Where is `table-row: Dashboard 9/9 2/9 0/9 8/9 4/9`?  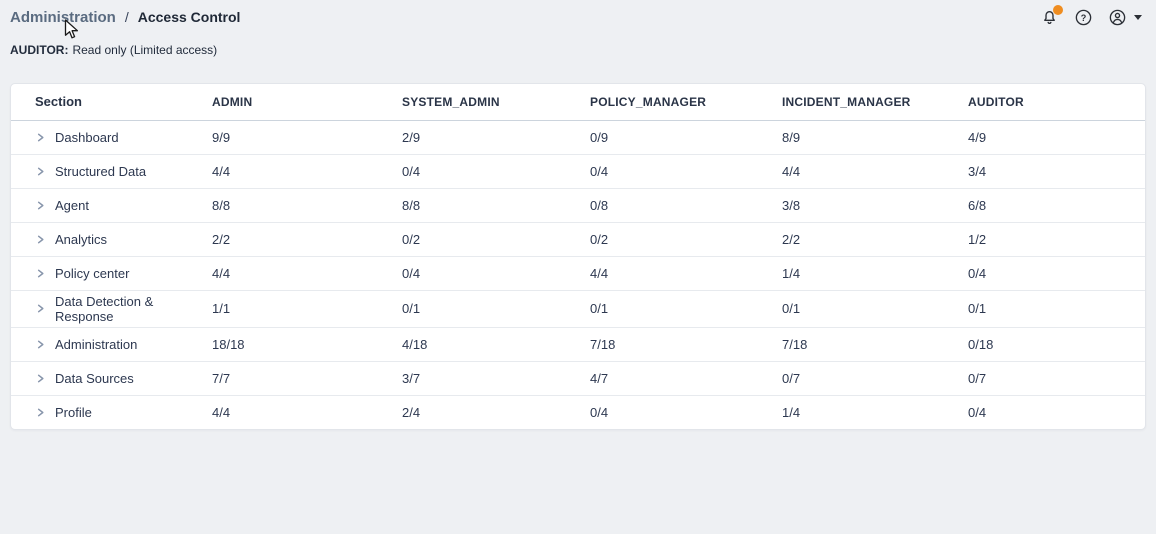
table-row: Dashboard 9/9 2/9 0/9 8/9 4/9 is located at coordinates (578, 137).